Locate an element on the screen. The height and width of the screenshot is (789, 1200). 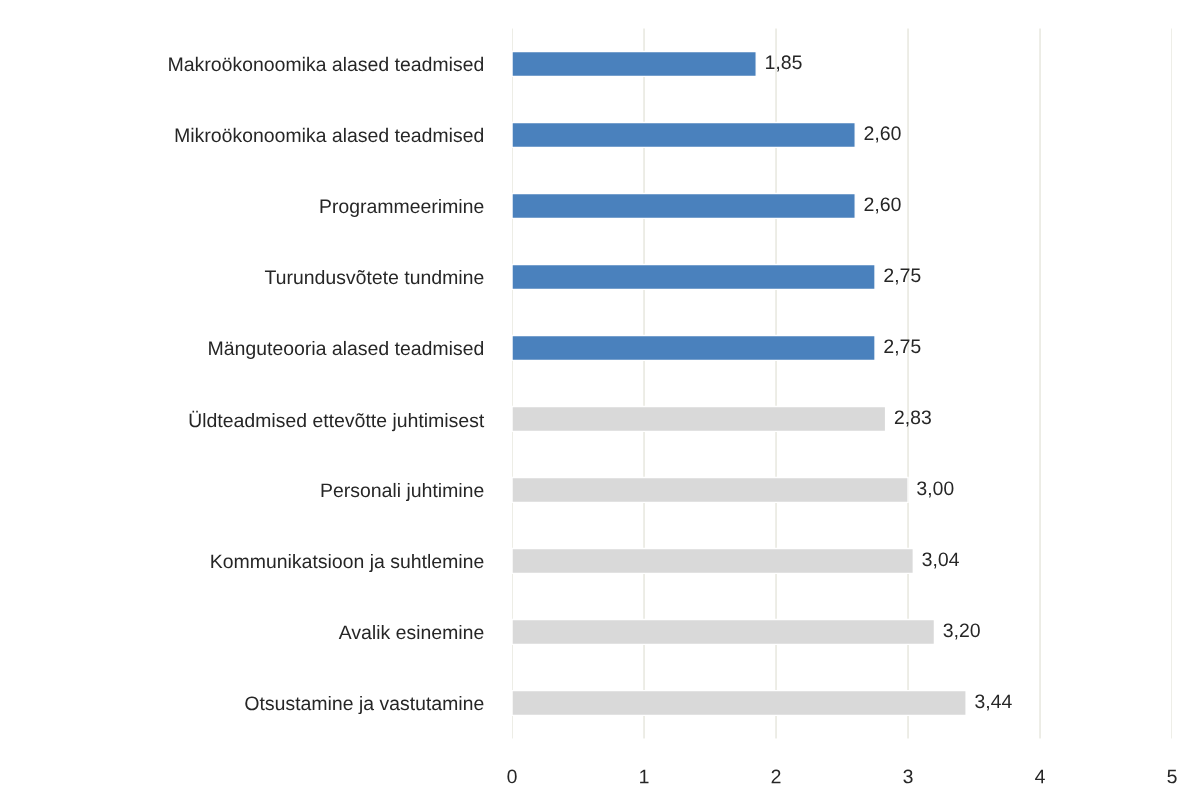
data-label: 3,00 is located at coordinates (935, 489).